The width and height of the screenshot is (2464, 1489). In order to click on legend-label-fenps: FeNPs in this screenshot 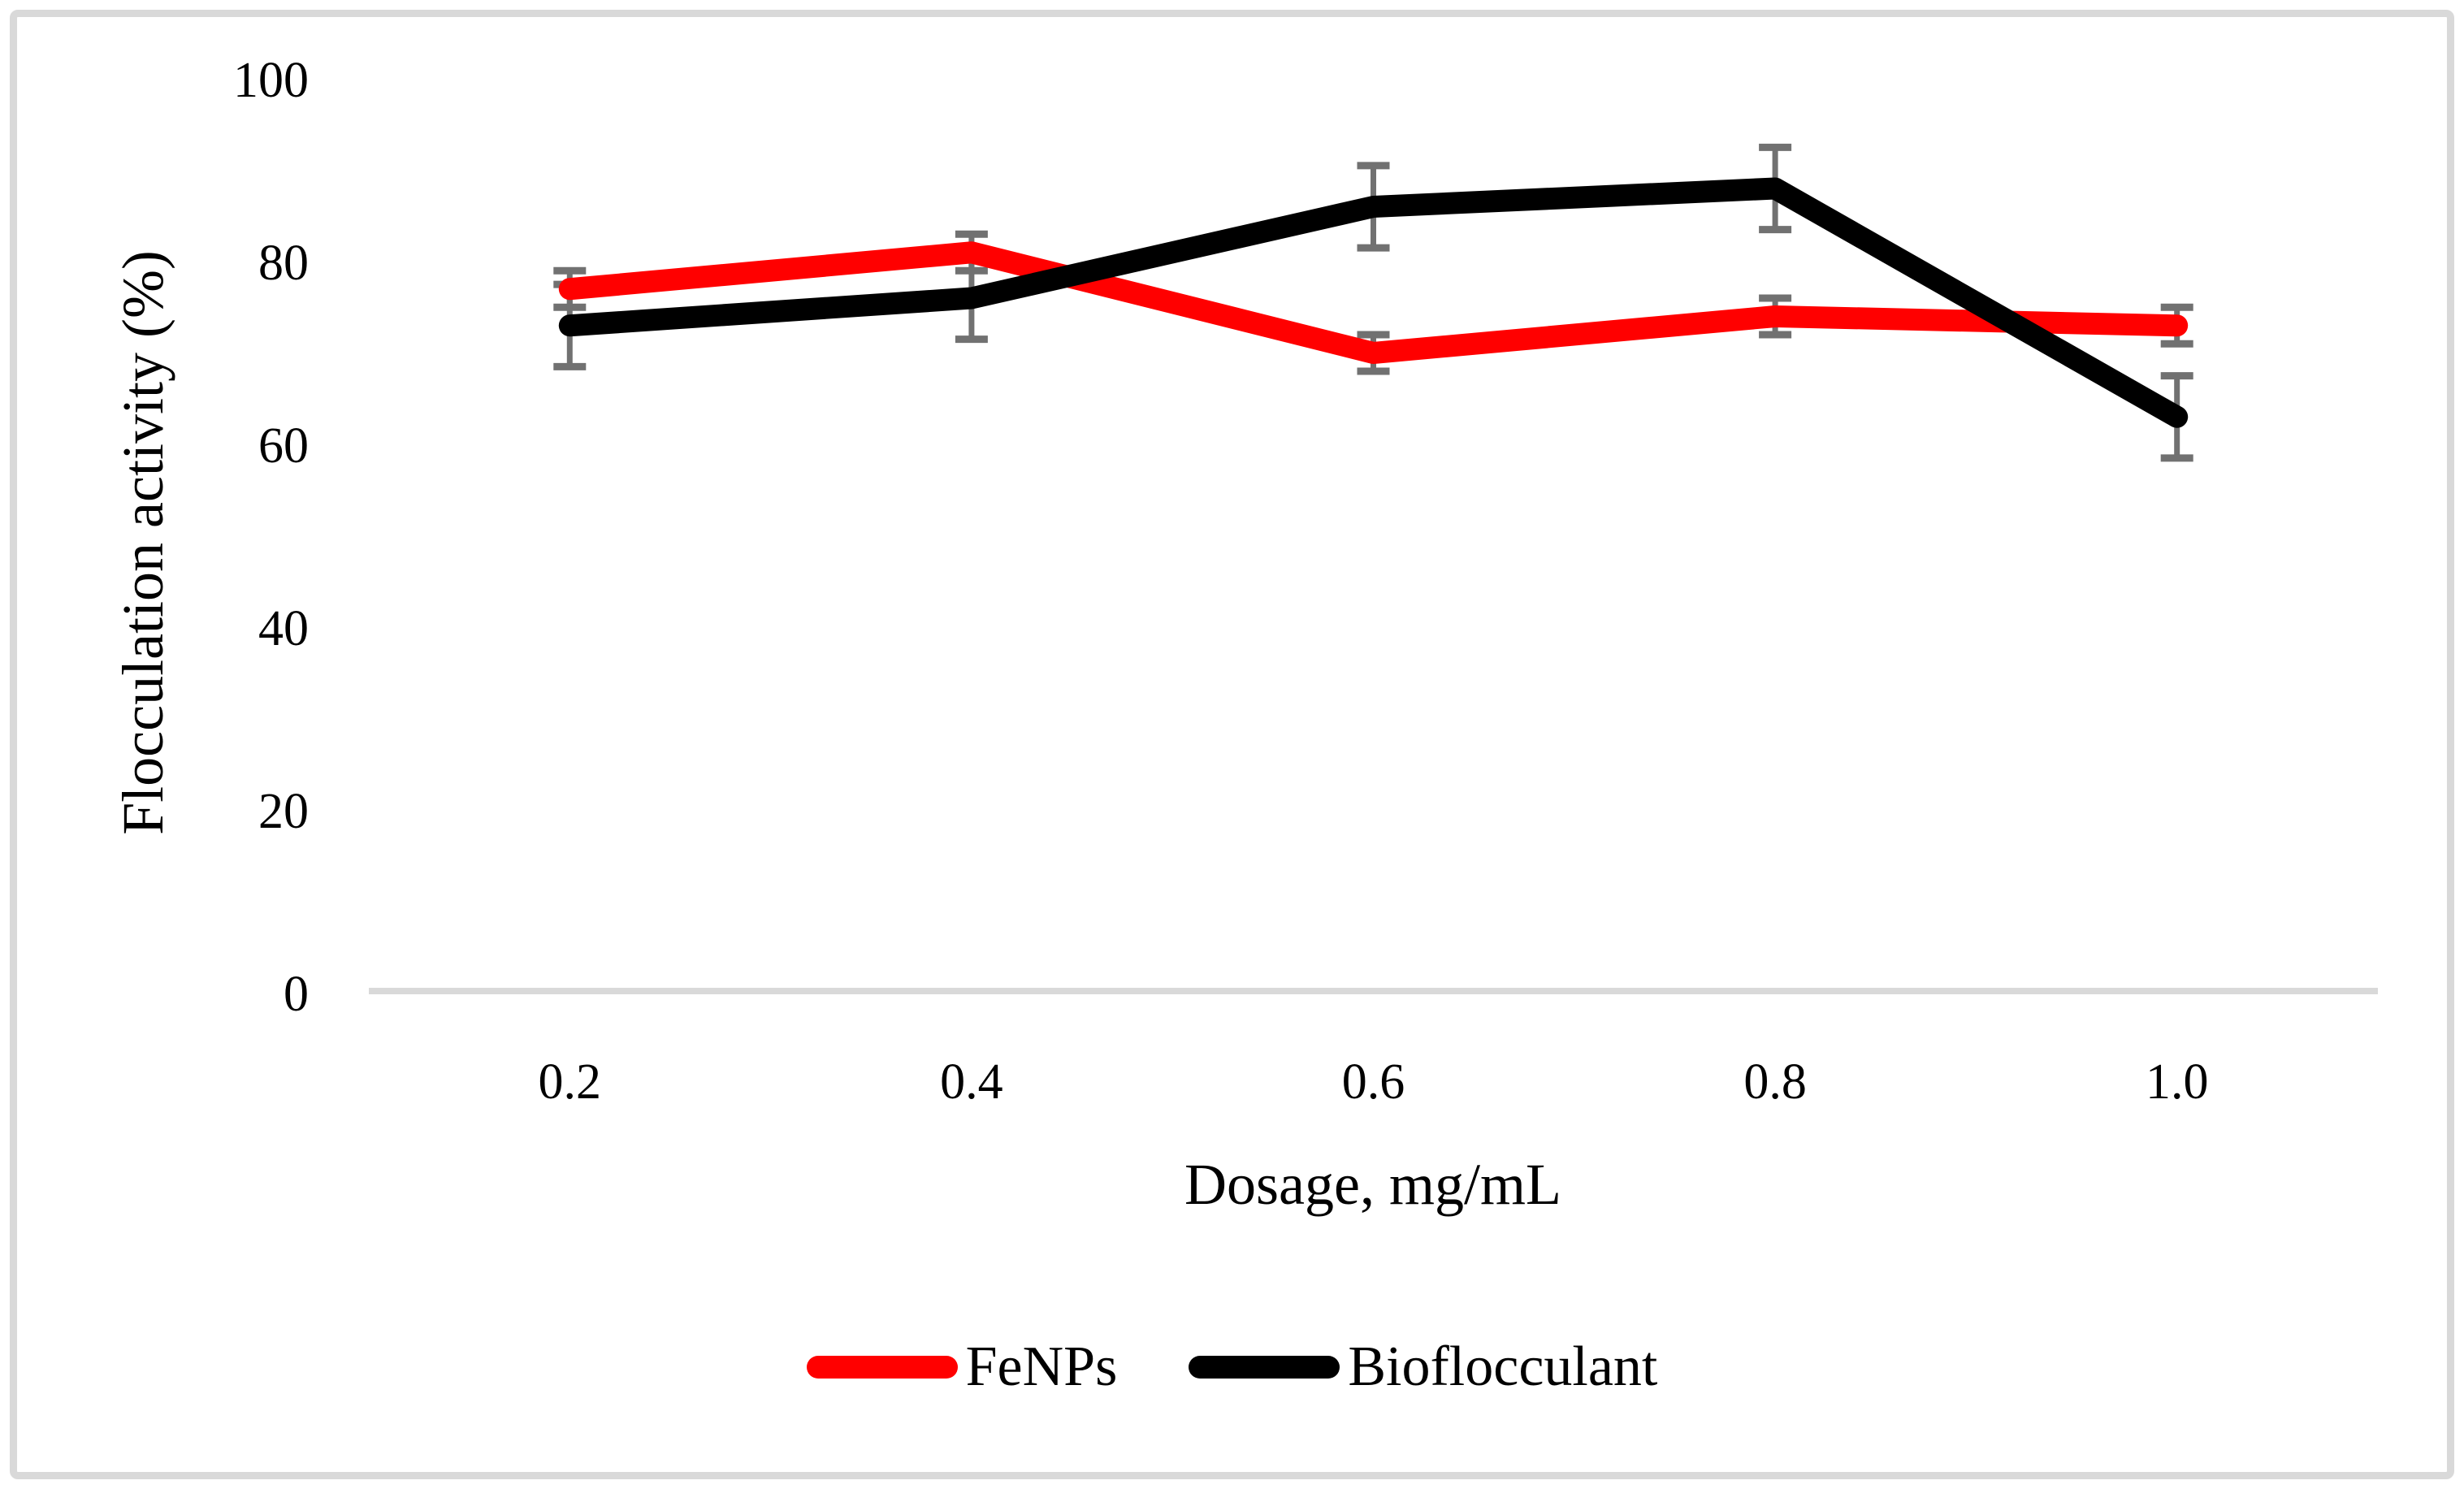, I will do `click(1041, 1367)`.